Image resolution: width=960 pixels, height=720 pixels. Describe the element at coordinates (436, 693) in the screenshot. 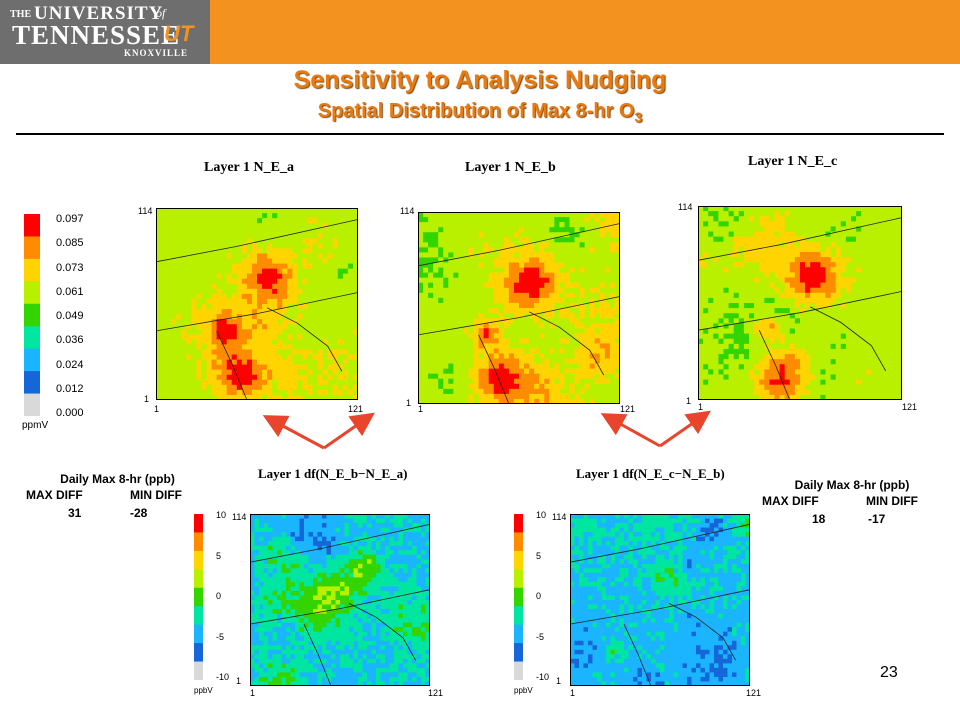

I see `map-d-x-right: 121` at that location.